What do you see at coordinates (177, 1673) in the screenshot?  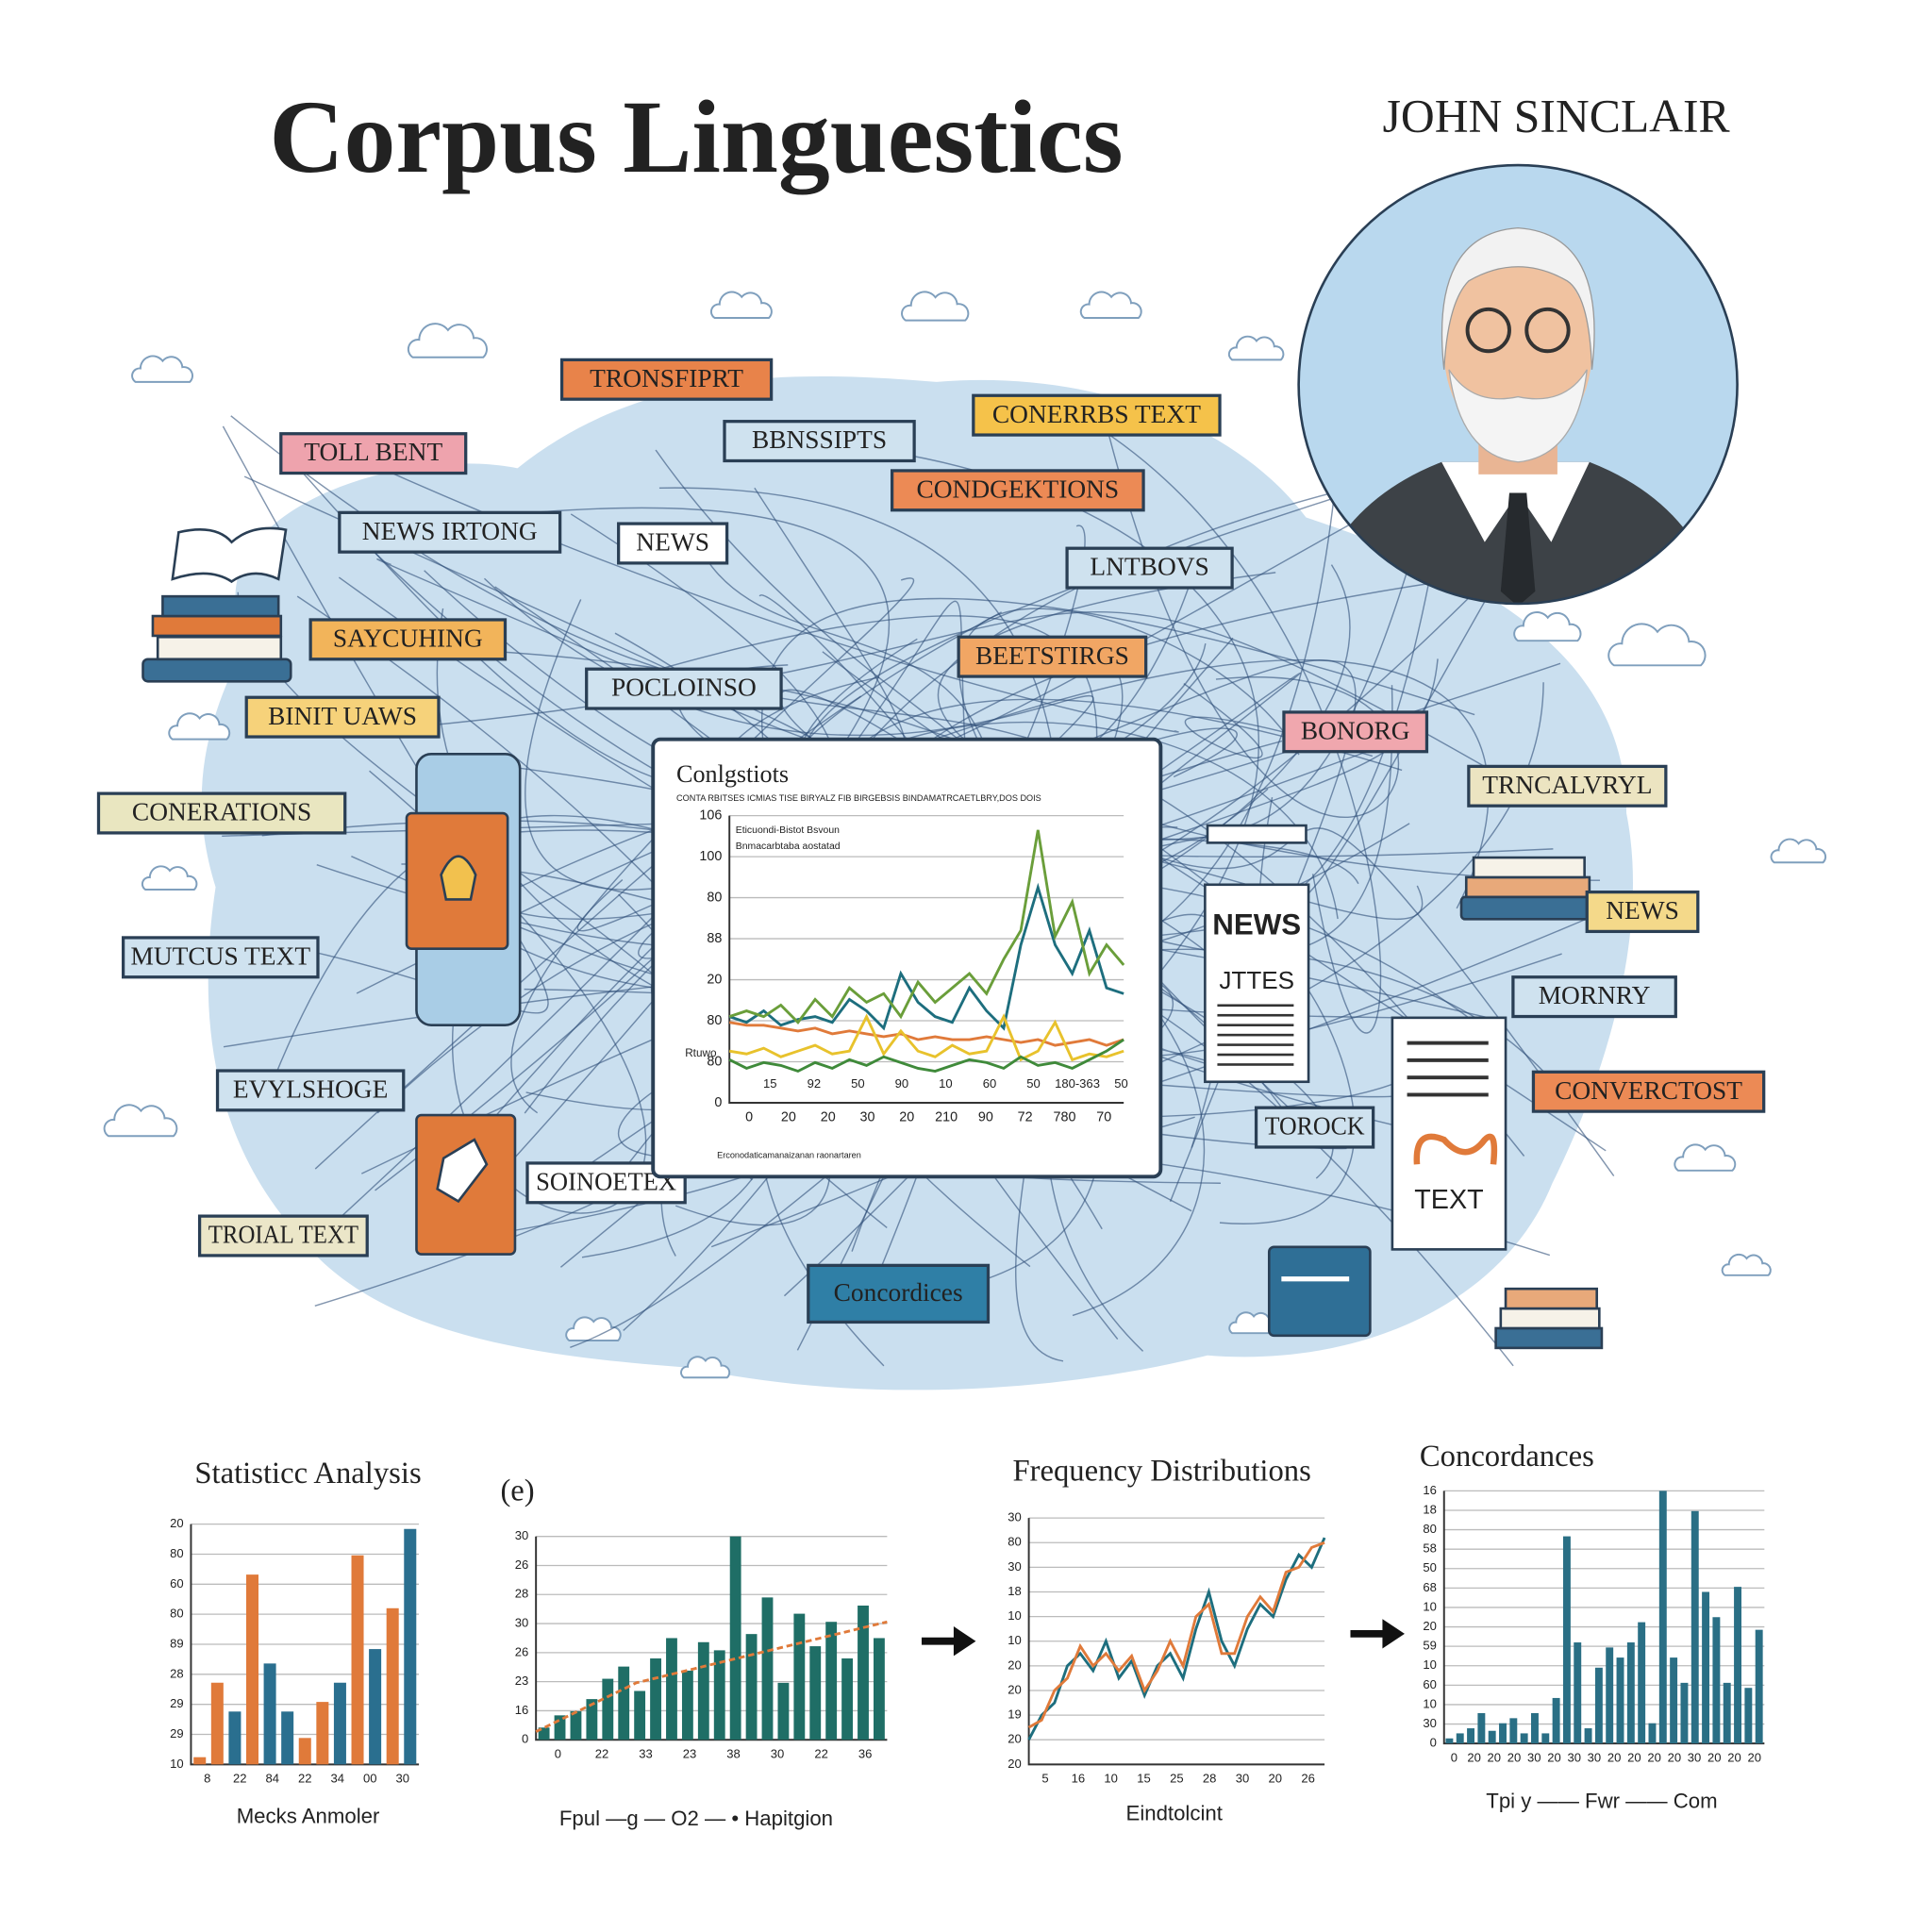 I see `y-tick-label: 28` at bounding box center [177, 1673].